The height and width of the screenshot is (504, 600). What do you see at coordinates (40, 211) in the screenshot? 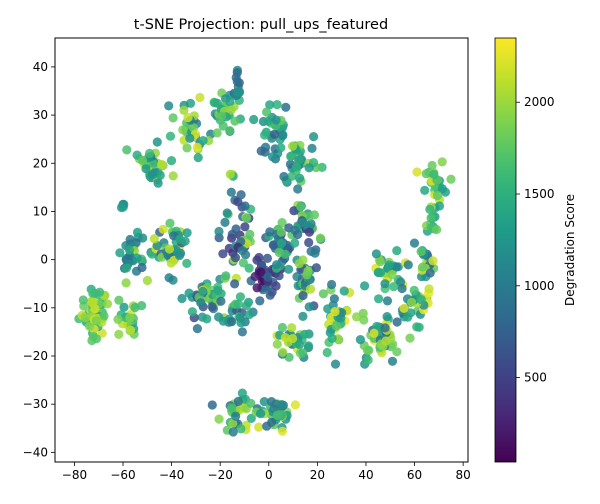
I see `y-tick-label: 10` at bounding box center [40, 211].